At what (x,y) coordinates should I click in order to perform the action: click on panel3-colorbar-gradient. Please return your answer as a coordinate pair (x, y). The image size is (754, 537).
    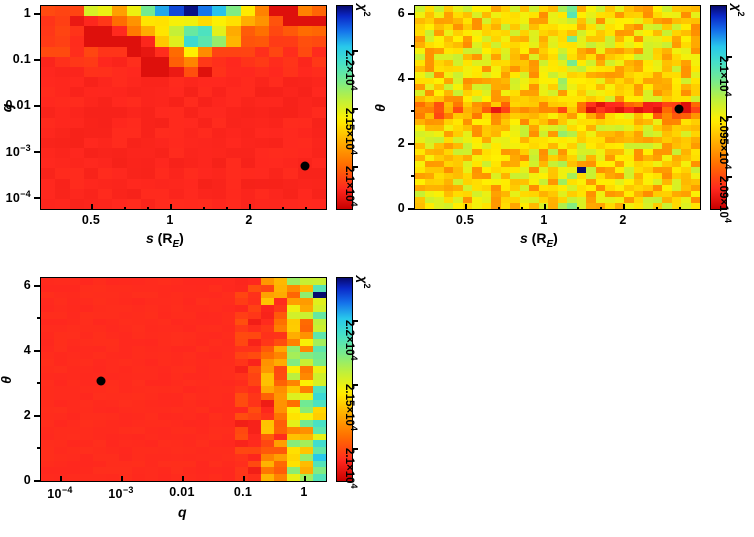
    Looking at the image, I should click on (344, 379).